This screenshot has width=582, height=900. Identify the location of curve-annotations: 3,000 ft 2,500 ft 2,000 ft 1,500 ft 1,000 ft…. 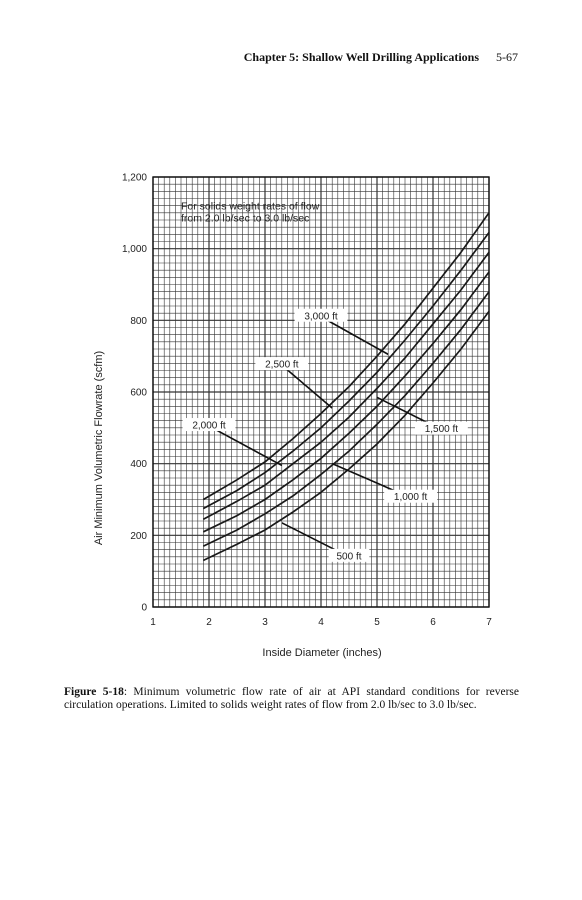
(325, 435).